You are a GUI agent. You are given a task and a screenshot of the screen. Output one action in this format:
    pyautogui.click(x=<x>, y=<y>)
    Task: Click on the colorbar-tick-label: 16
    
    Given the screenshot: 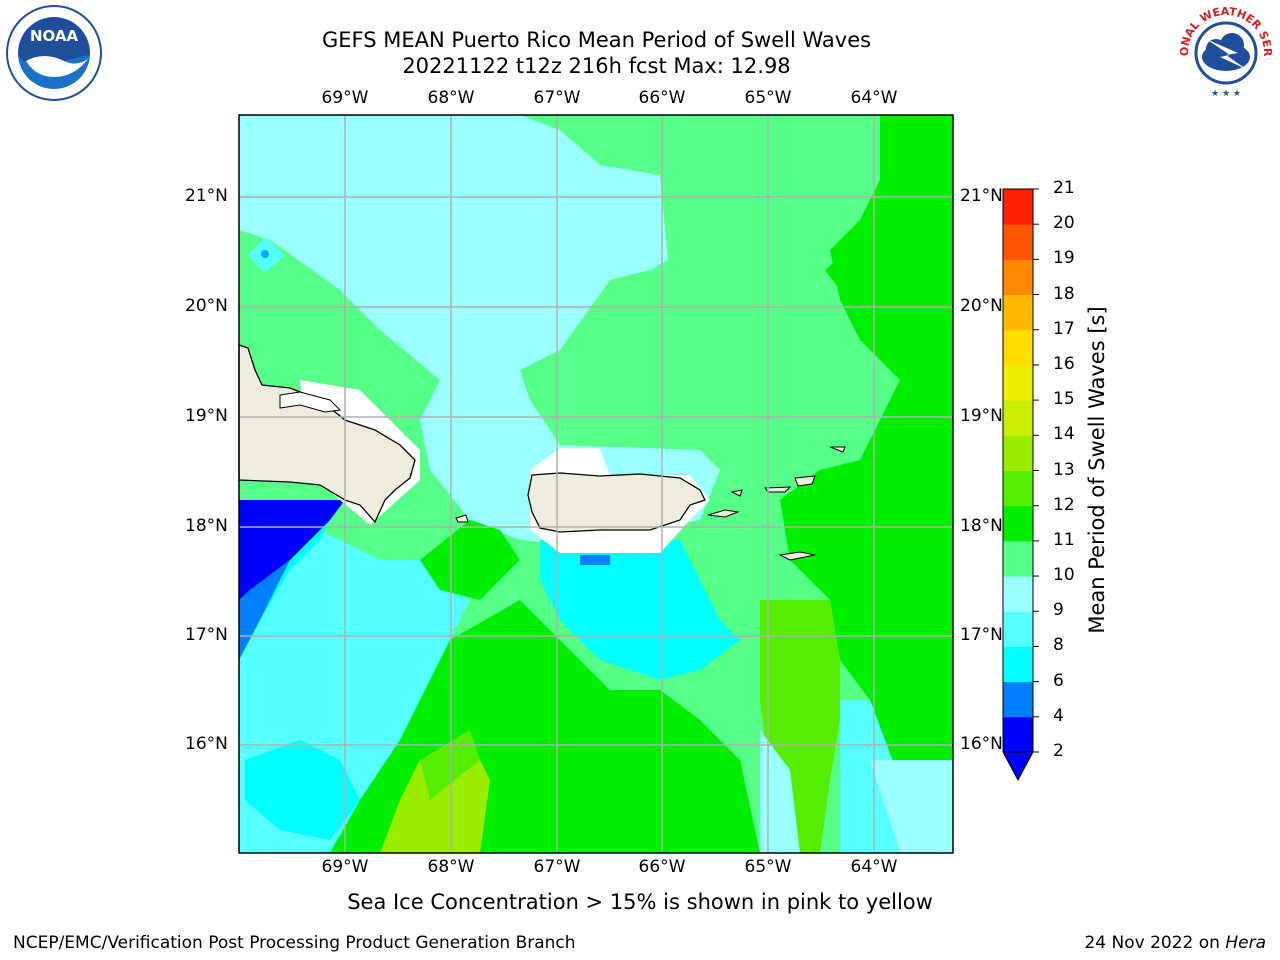 What is the action you would take?
    pyautogui.click(x=1064, y=363)
    